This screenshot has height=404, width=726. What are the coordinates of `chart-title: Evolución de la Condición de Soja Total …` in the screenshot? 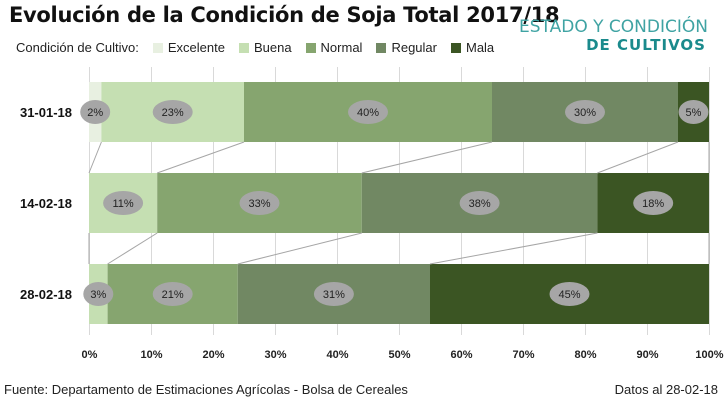 It's located at (284, 15).